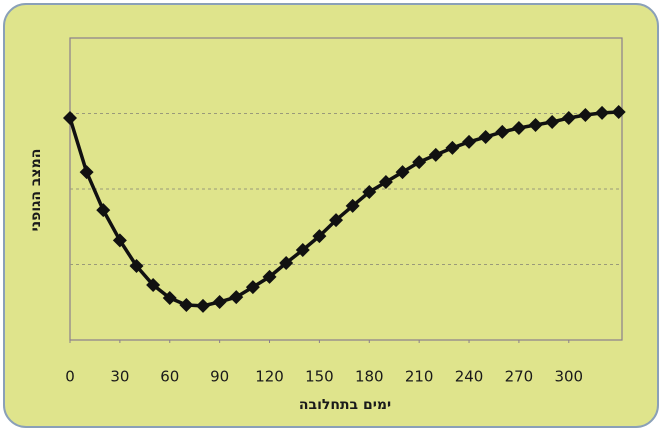  I want to click on x-tick-label: 0, so click(70, 377).